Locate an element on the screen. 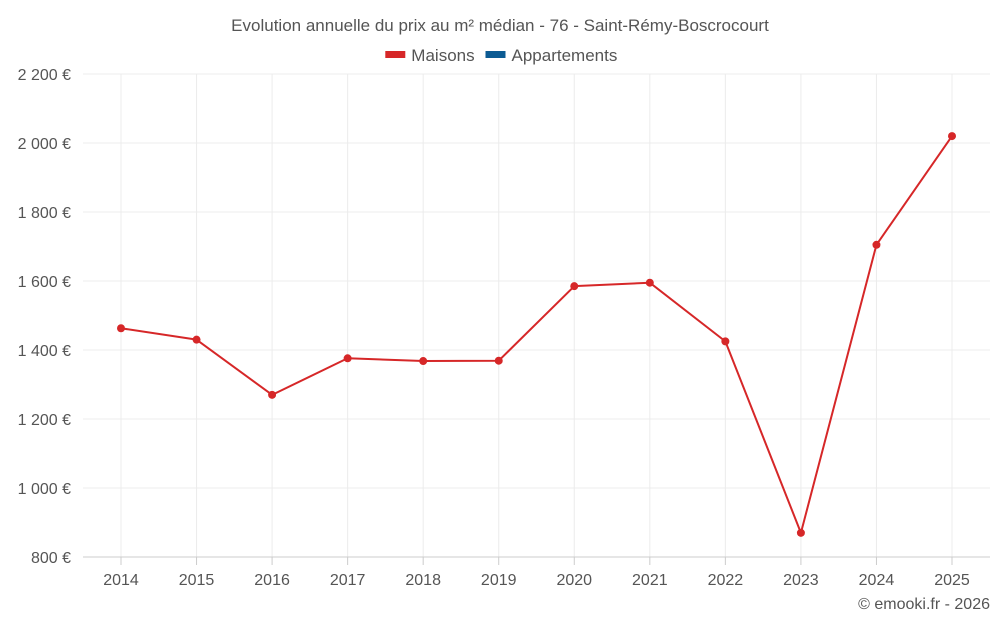 The image size is (1000, 630). x-tick-label: 2016 is located at coordinates (272, 580).